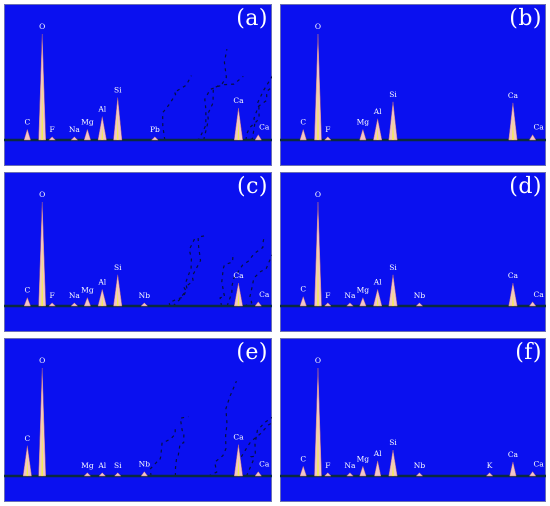 This screenshot has width=550, height=506. Describe the element at coordinates (146, 416) in the screenshot. I see `spectrum-peaks-e: C O Mg Al Si Nb Ca Ca` at that location.